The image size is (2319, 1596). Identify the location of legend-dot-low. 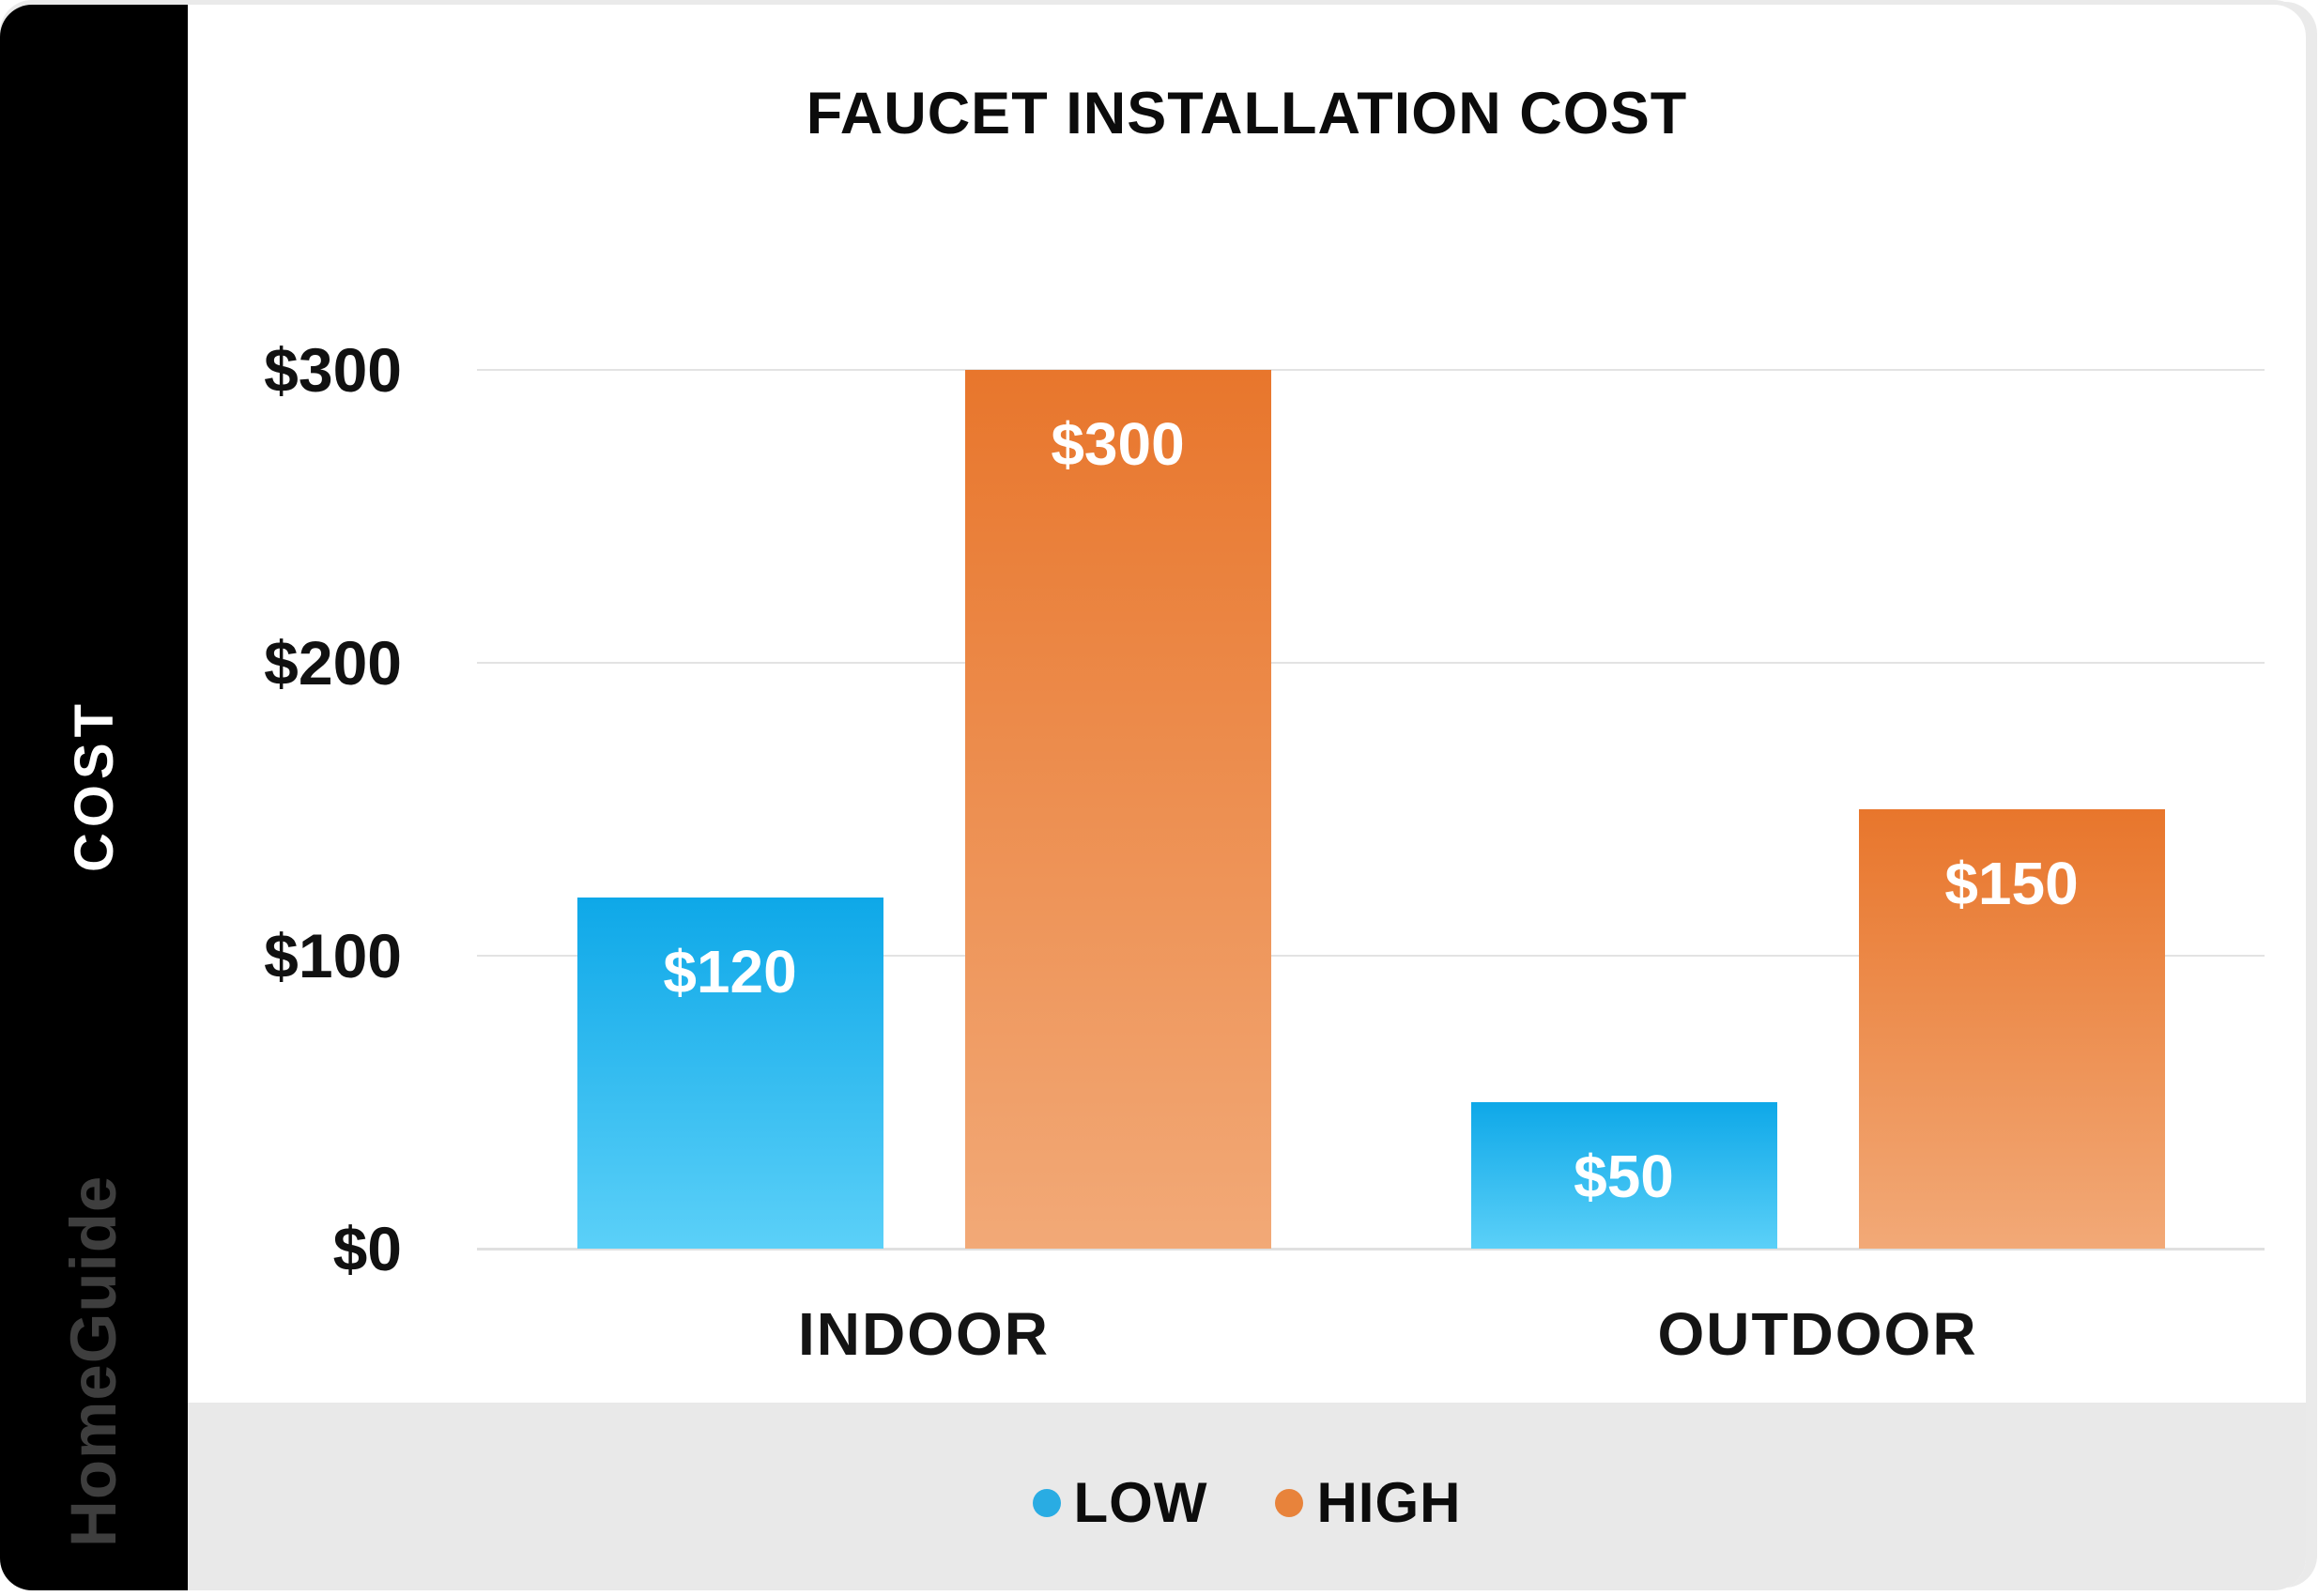
(1046, 1503).